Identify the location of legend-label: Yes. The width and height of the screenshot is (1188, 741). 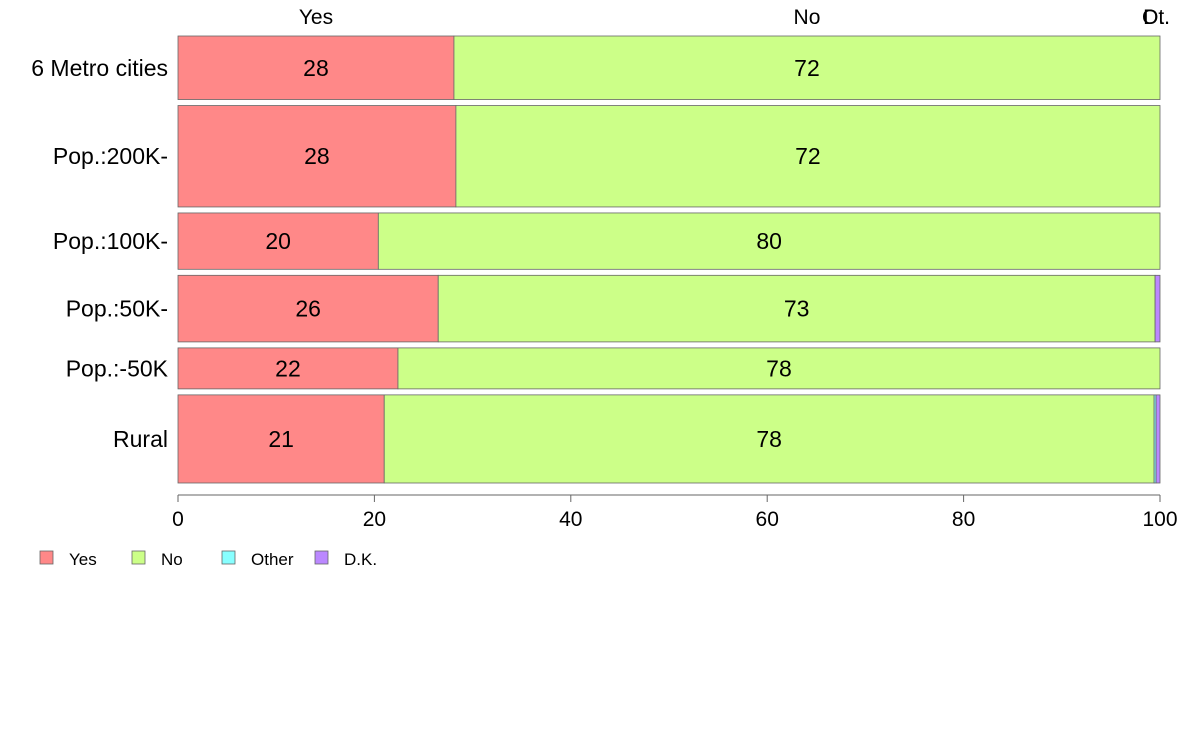
(83, 559).